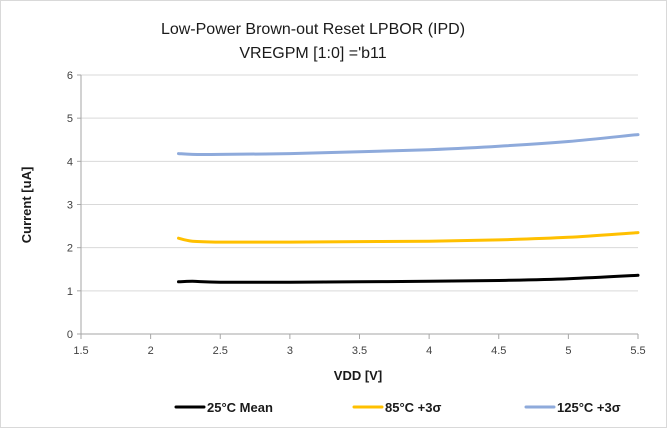 This screenshot has height=428, width=667. What do you see at coordinates (589, 407) in the screenshot?
I see `legend-label-2: 125°C +3σ` at bounding box center [589, 407].